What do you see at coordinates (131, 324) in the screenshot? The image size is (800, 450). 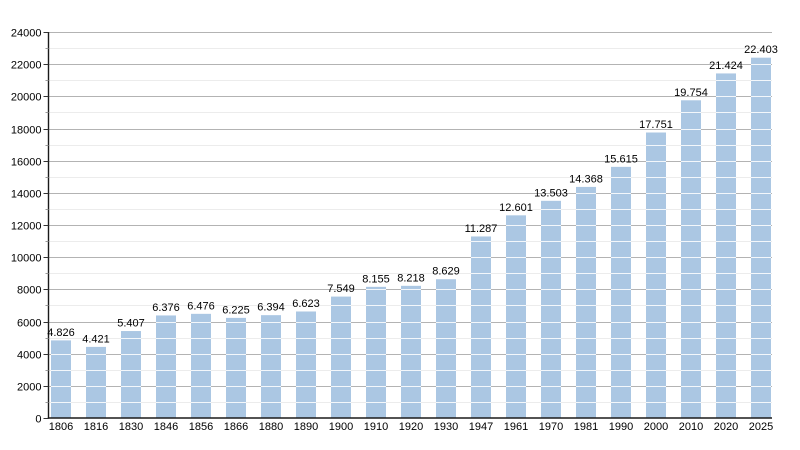 I see `bar-value-label: 5.407` at bounding box center [131, 324].